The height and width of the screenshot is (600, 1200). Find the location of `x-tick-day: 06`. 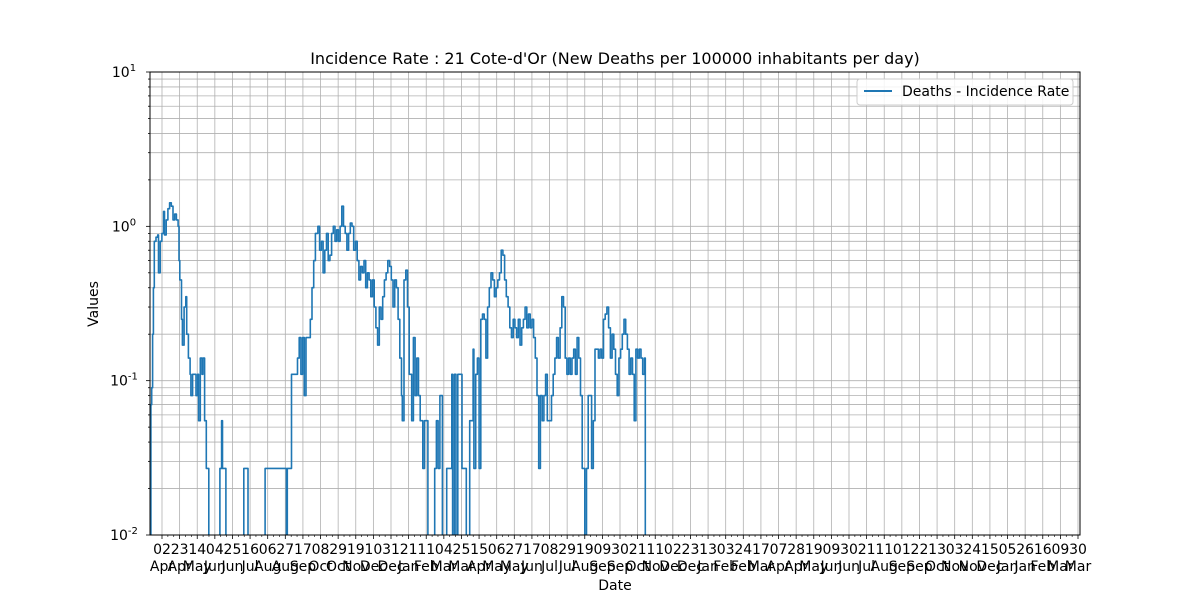

x-tick-day: 06 is located at coordinates (497, 550).